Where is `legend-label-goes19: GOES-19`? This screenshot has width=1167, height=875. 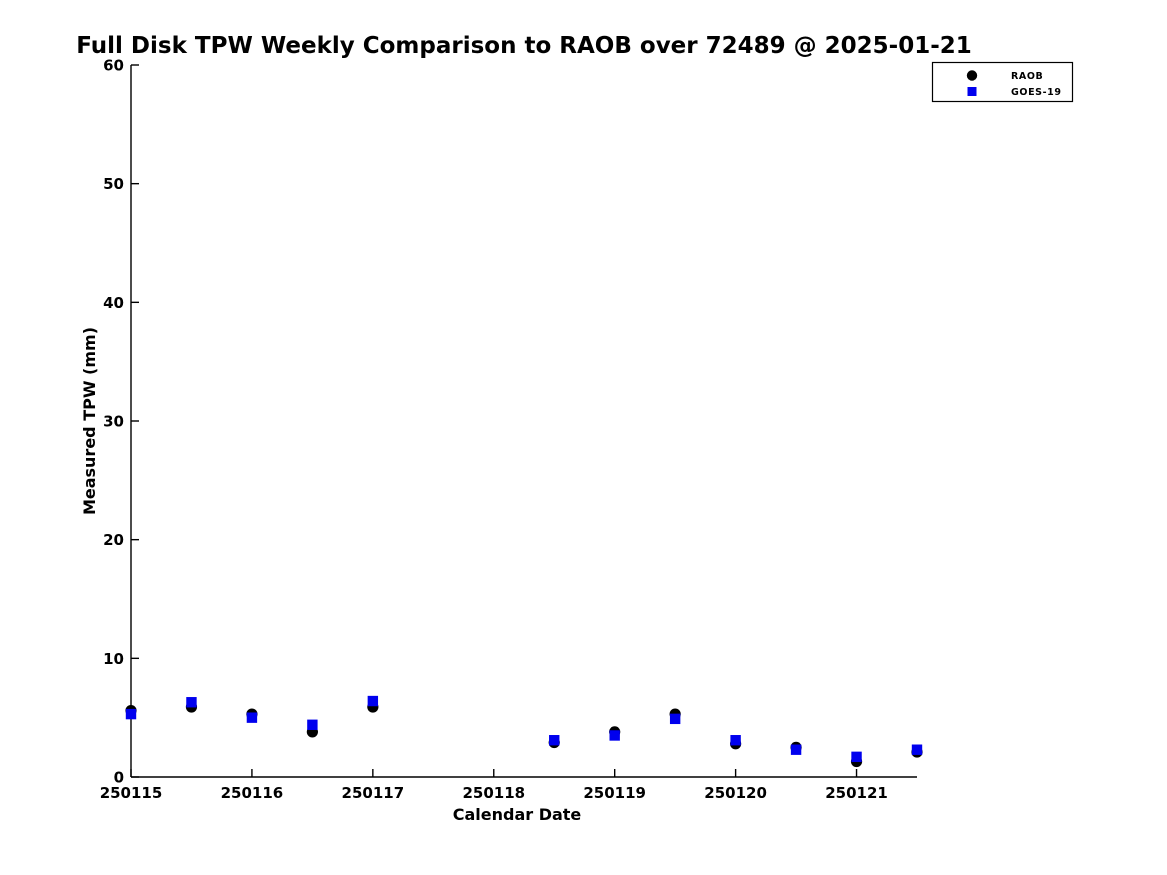
legend-label-goes19: GOES-19 is located at coordinates (1036, 92).